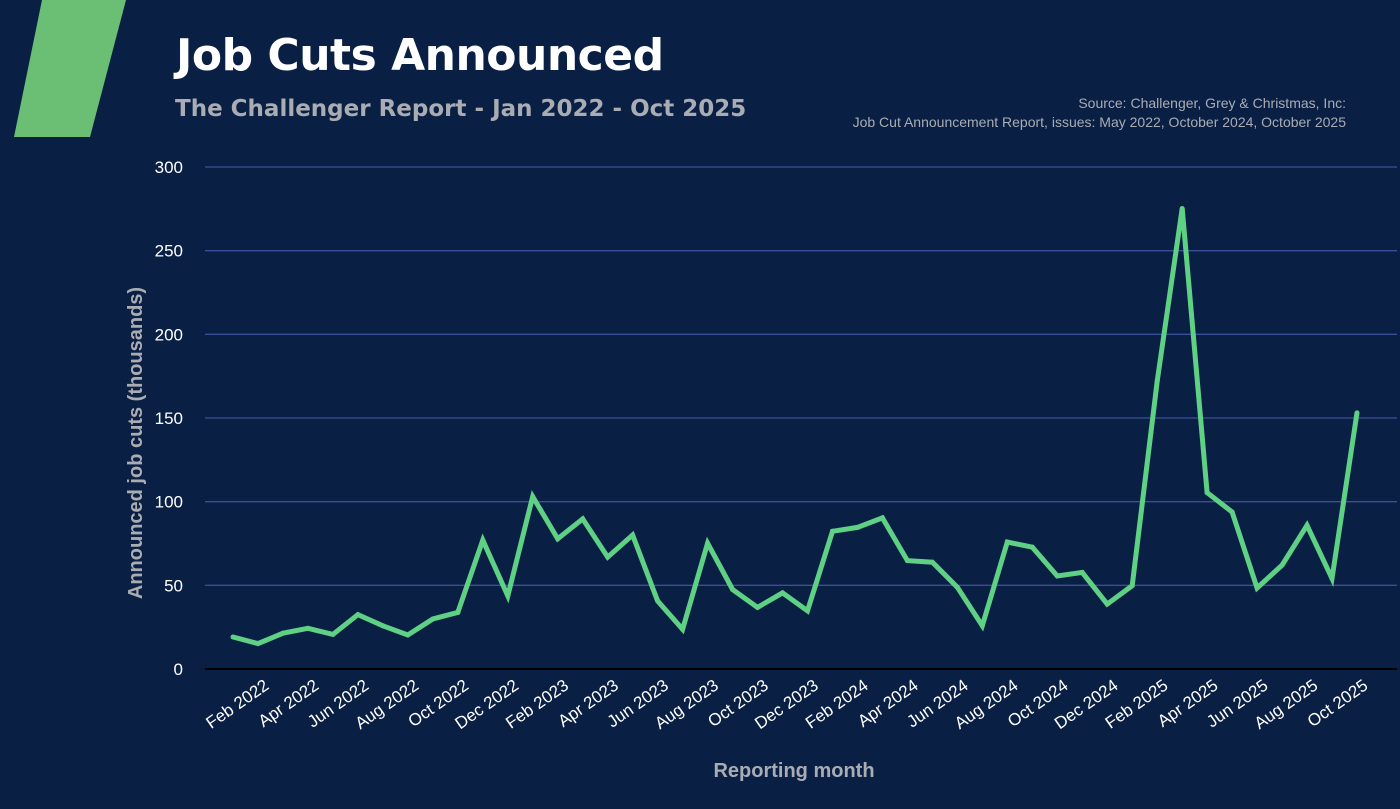 This screenshot has width=1400, height=809. I want to click on y-tick-label: 100, so click(169, 502).